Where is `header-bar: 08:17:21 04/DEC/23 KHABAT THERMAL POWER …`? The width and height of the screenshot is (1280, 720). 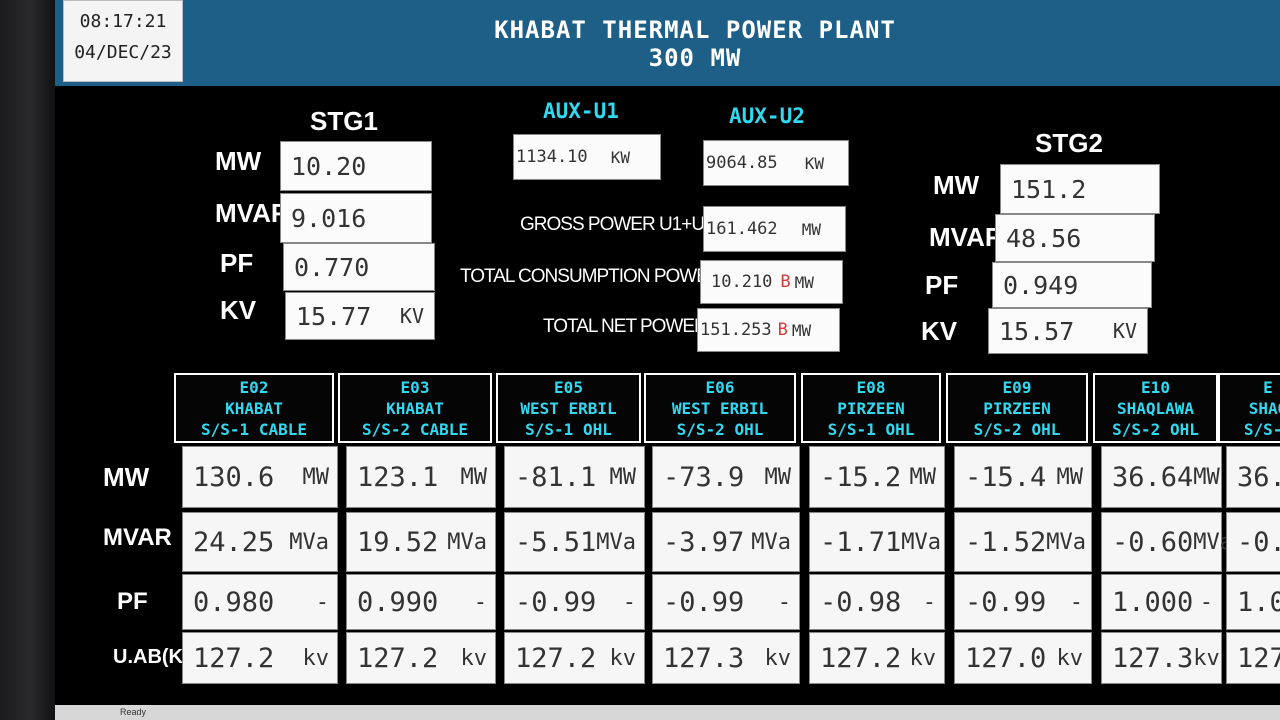
header-bar: 08:17:21 04/DEC/23 KHABAT THERMAL POWER … is located at coordinates (667, 43).